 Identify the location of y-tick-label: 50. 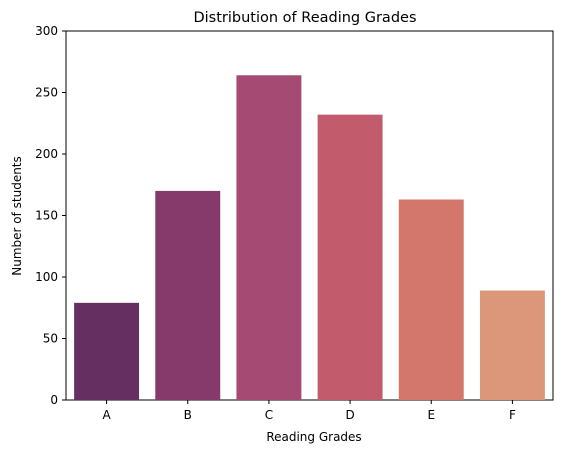
(50, 339).